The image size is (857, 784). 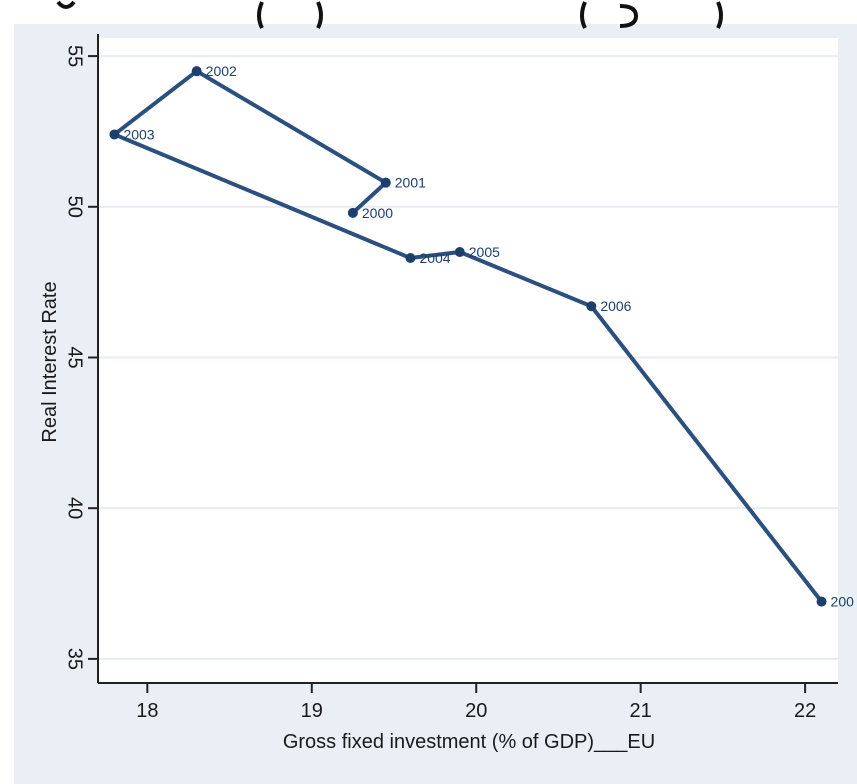 What do you see at coordinates (641, 711) in the screenshot?
I see `x-tick-label: 21` at bounding box center [641, 711].